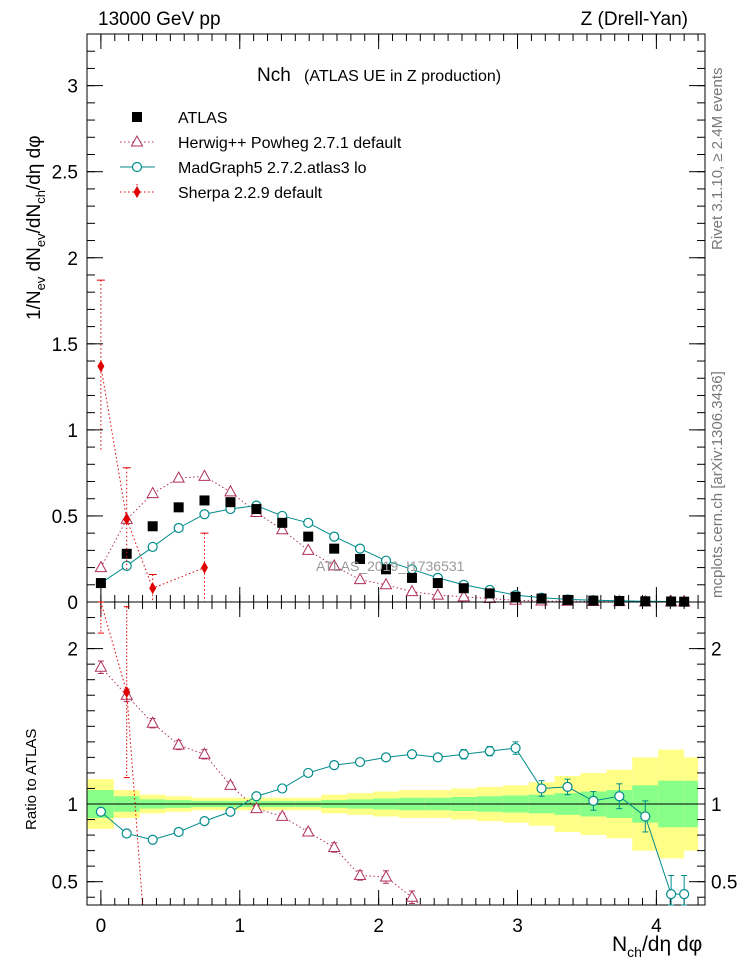 The image size is (746, 972). What do you see at coordinates (274, 75) in the screenshot?
I see `chart-title: Nch` at bounding box center [274, 75].